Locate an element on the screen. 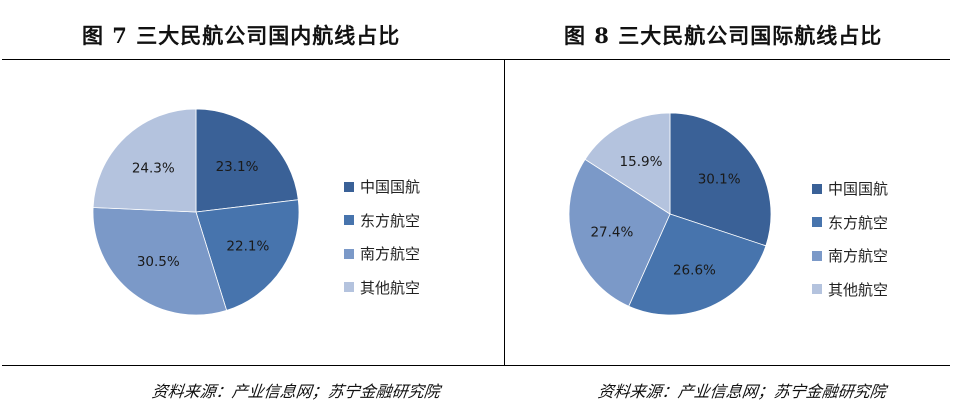 The height and width of the screenshot is (412, 954). pie-chart-international: 30.1% 26.6% 27.4% 15.9% is located at coordinates (670, 214).